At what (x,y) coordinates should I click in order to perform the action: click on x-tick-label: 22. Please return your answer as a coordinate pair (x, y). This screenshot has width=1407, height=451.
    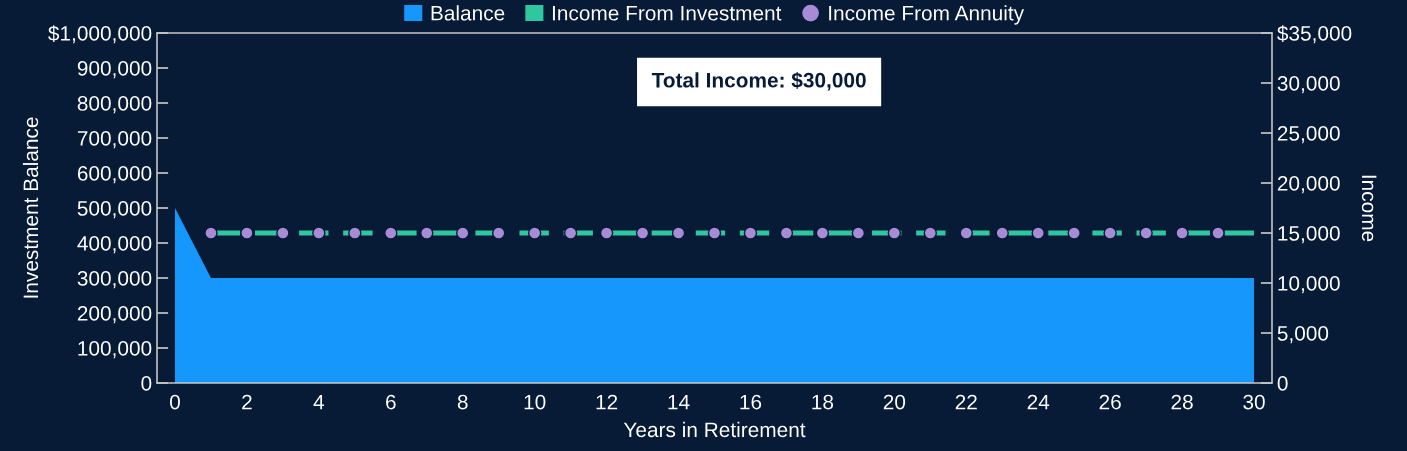
    Looking at the image, I should click on (966, 402).